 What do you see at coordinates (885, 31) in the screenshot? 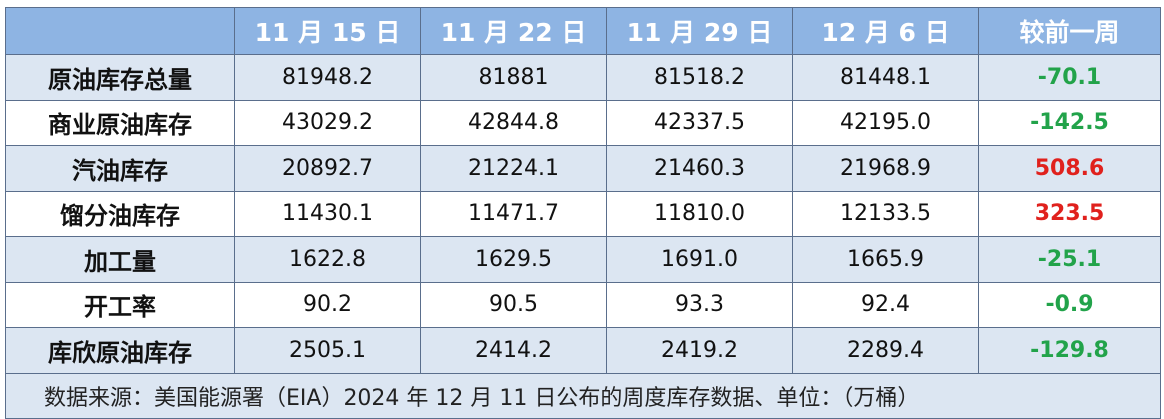
I see `header-week-4: 12 月 6 日` at bounding box center [885, 31].